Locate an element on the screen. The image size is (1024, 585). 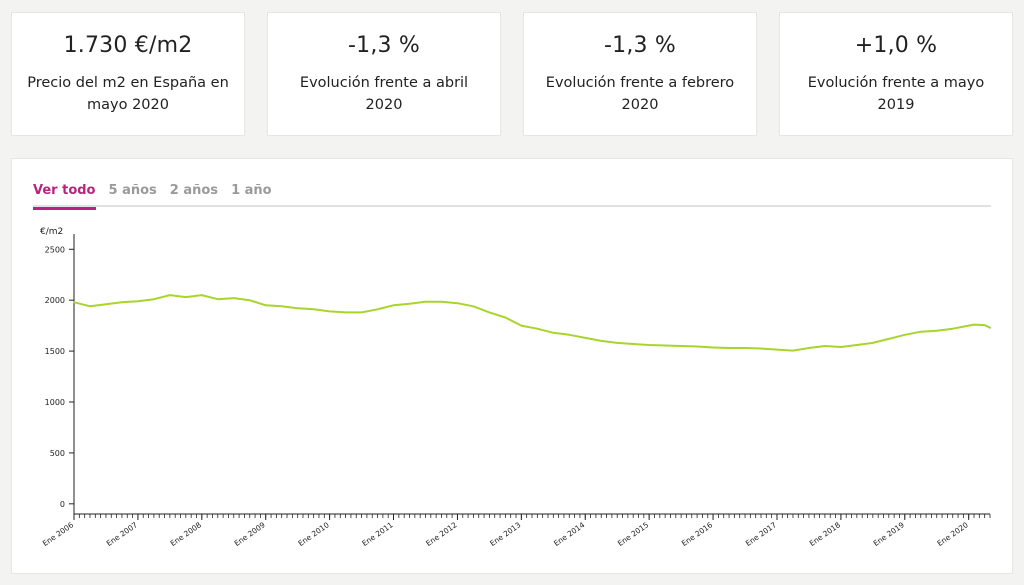
kpi-label: Precio del m2 en España en mayo 2020 is located at coordinates (128, 94).